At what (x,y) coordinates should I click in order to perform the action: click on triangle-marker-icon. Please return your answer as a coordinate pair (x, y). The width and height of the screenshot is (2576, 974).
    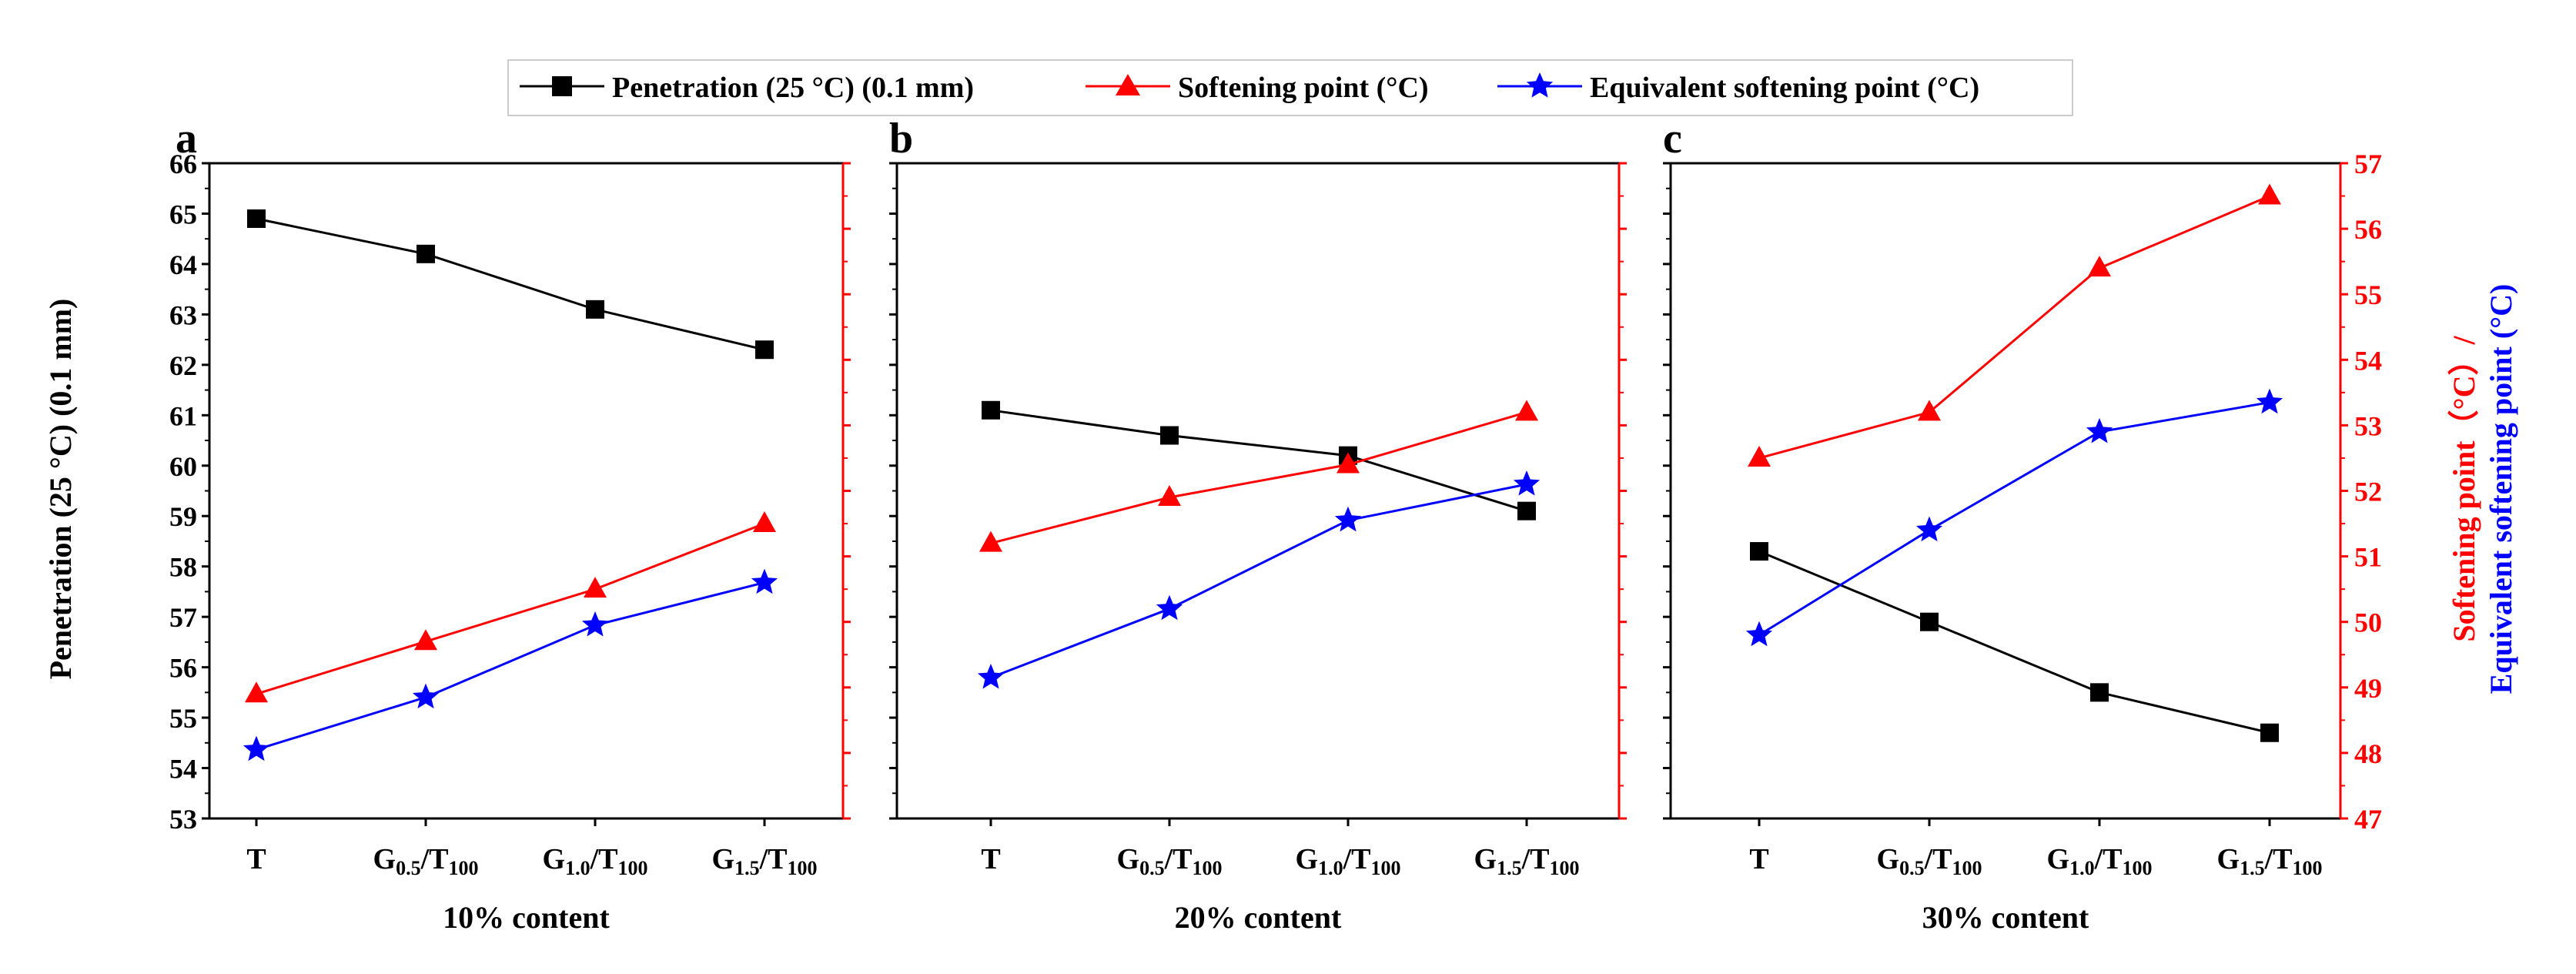
    Looking at the image, I should click on (1128, 84).